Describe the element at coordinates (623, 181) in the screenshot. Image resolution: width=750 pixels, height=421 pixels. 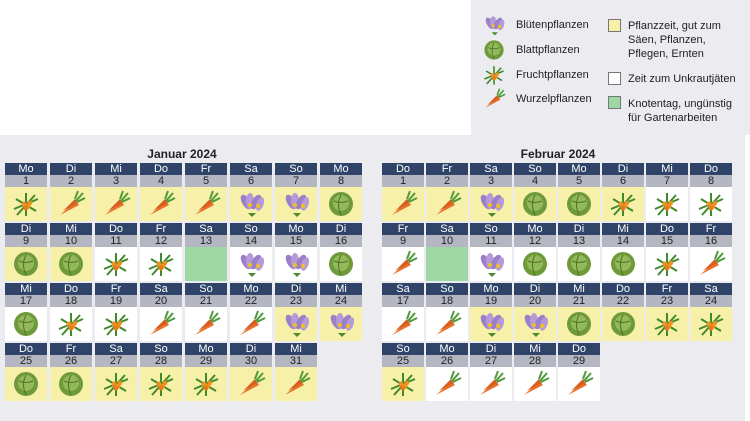
I see `day-number: 6` at that location.